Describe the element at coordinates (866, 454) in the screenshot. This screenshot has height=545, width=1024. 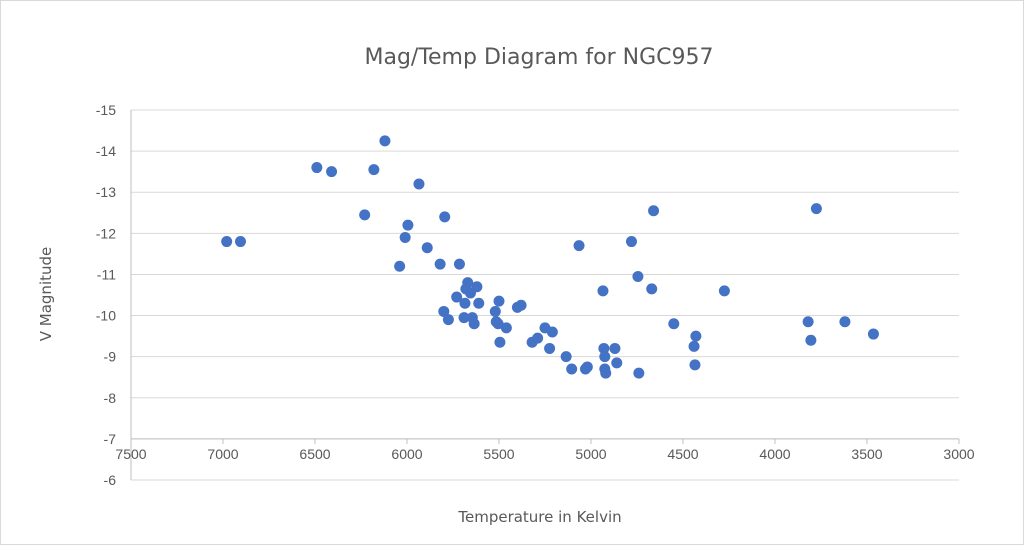
I see `x-tick-label: 3500` at that location.